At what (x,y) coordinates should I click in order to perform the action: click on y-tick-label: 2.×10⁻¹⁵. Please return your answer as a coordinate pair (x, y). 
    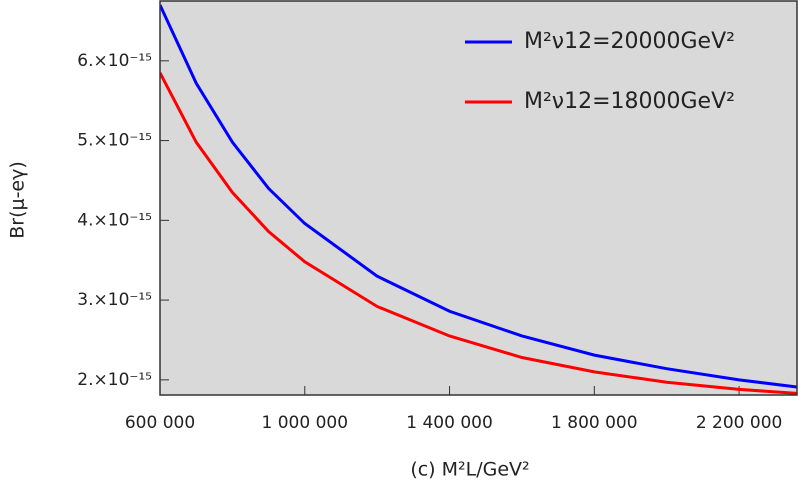
    Looking at the image, I should click on (114, 380).